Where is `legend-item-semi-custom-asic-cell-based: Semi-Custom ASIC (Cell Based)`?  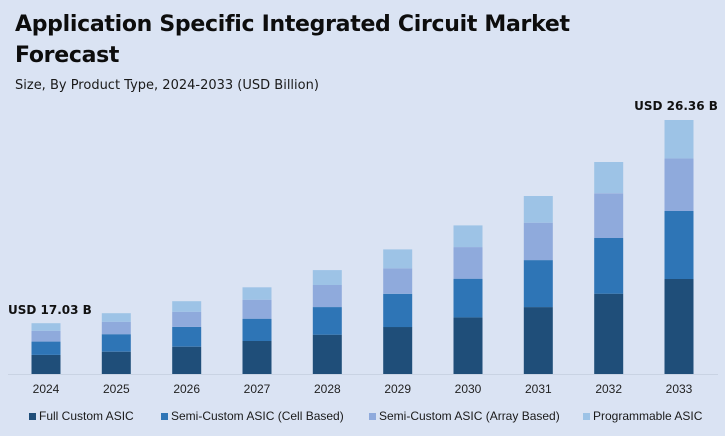 legend-item-semi-custom-asic-cell-based: Semi-Custom ASIC (Cell Based) is located at coordinates (252, 416).